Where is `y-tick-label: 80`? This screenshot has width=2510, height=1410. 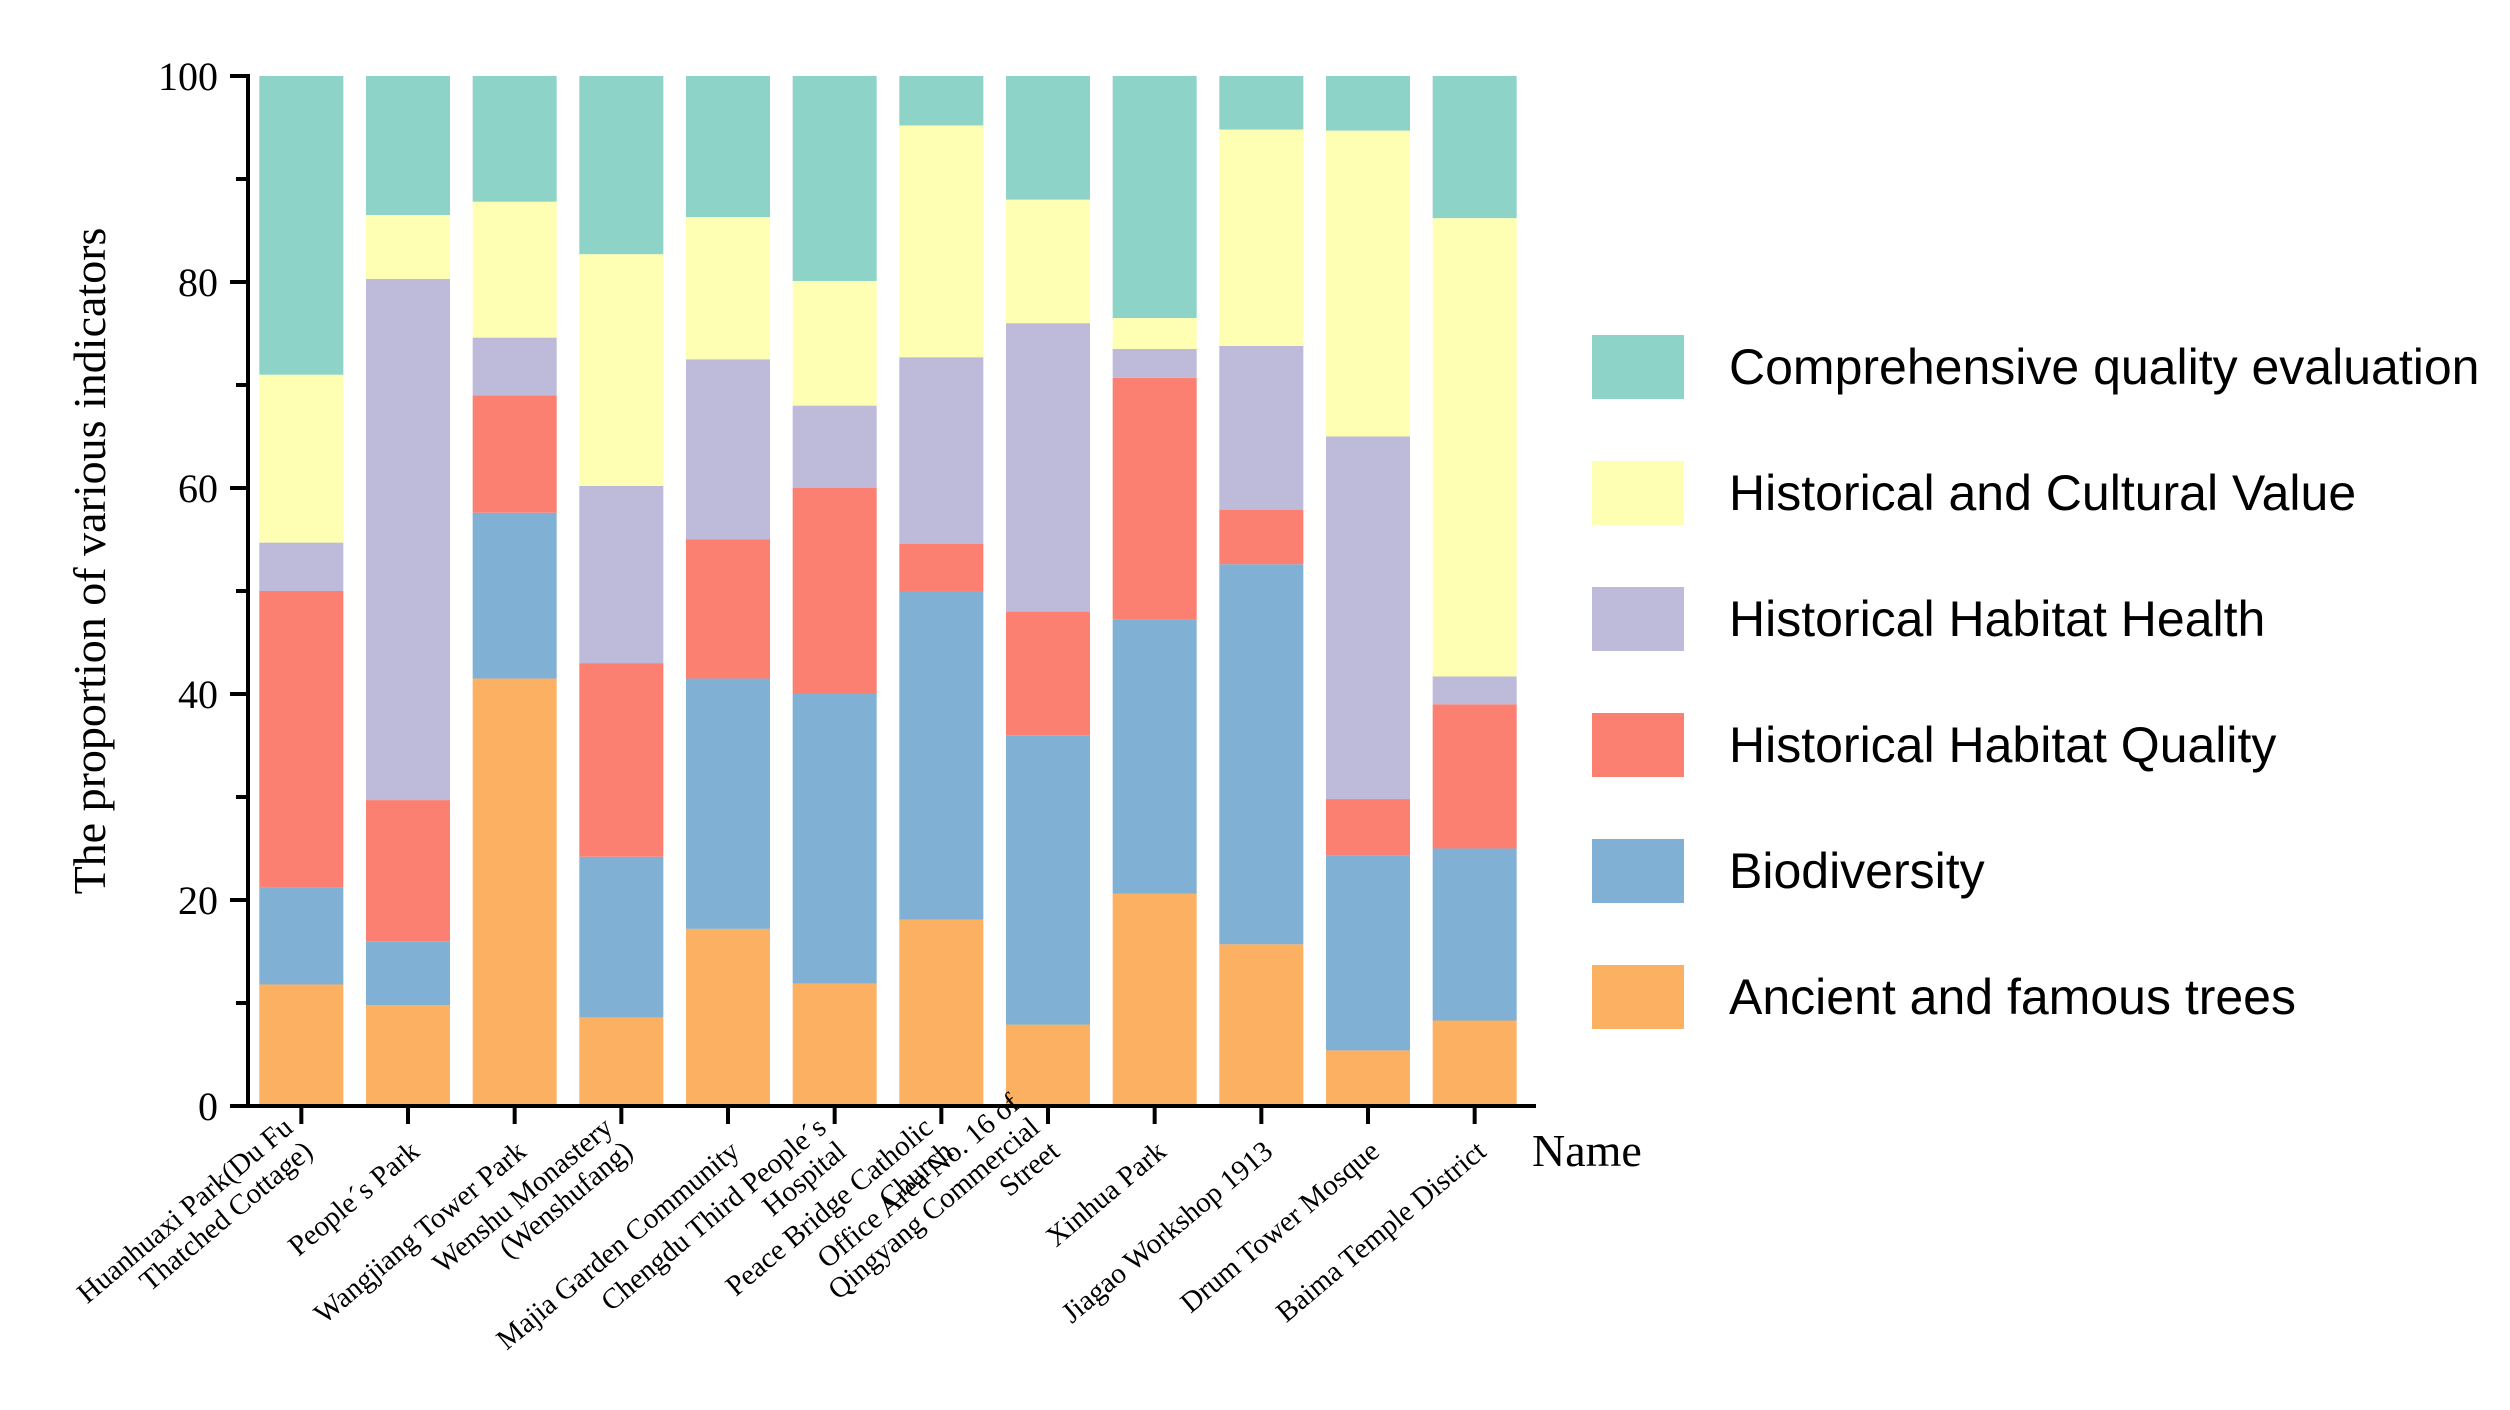 y-tick-label: 80 is located at coordinates (198, 282).